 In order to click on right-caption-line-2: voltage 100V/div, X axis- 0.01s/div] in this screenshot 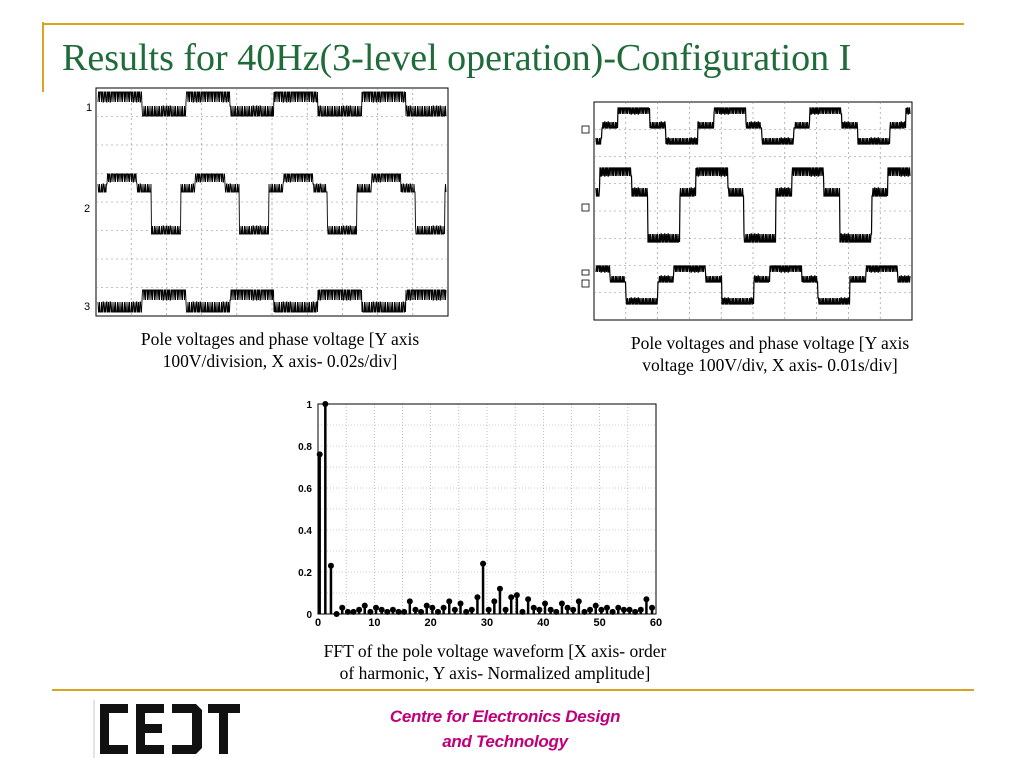, I will do `click(770, 365)`.